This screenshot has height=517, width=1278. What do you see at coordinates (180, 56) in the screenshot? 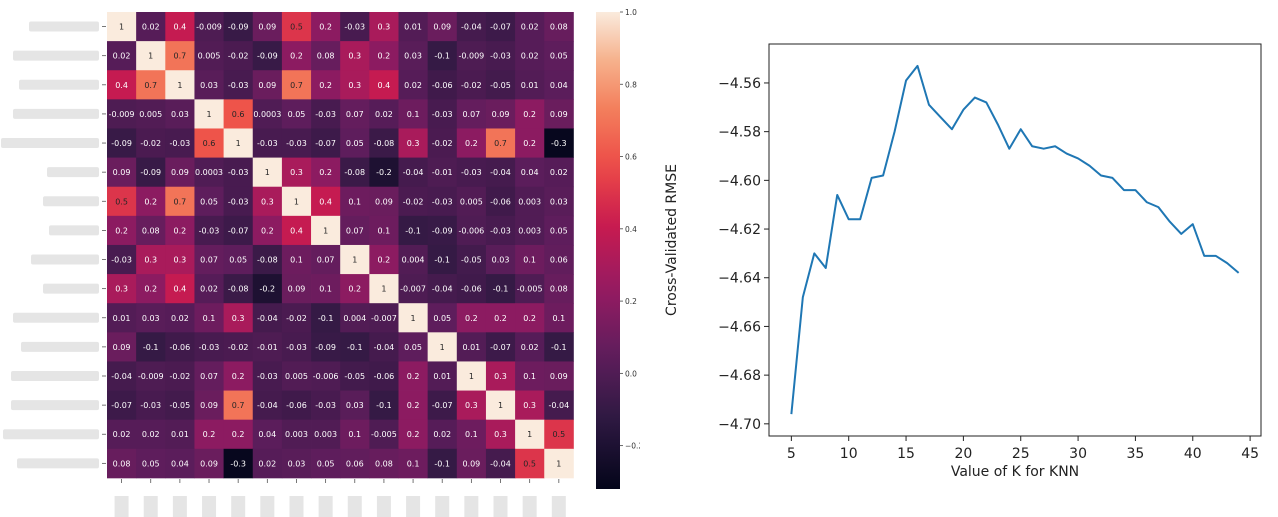
I see `heatmap-cell-label: 0.7` at bounding box center [180, 56].